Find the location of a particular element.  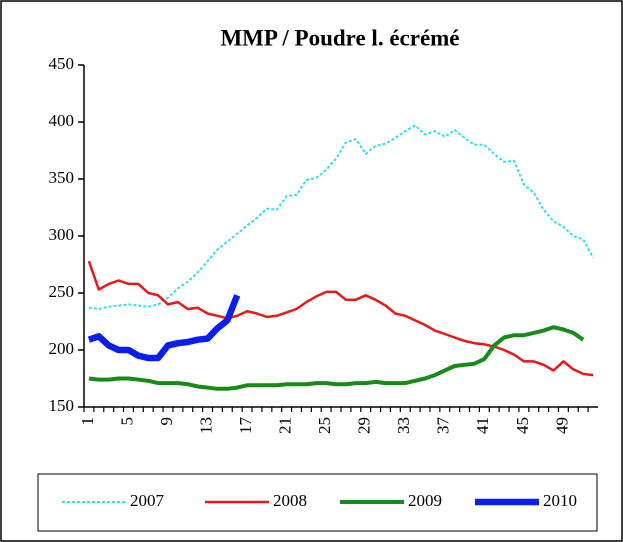

x-tick-label: 5 is located at coordinates (126, 421).